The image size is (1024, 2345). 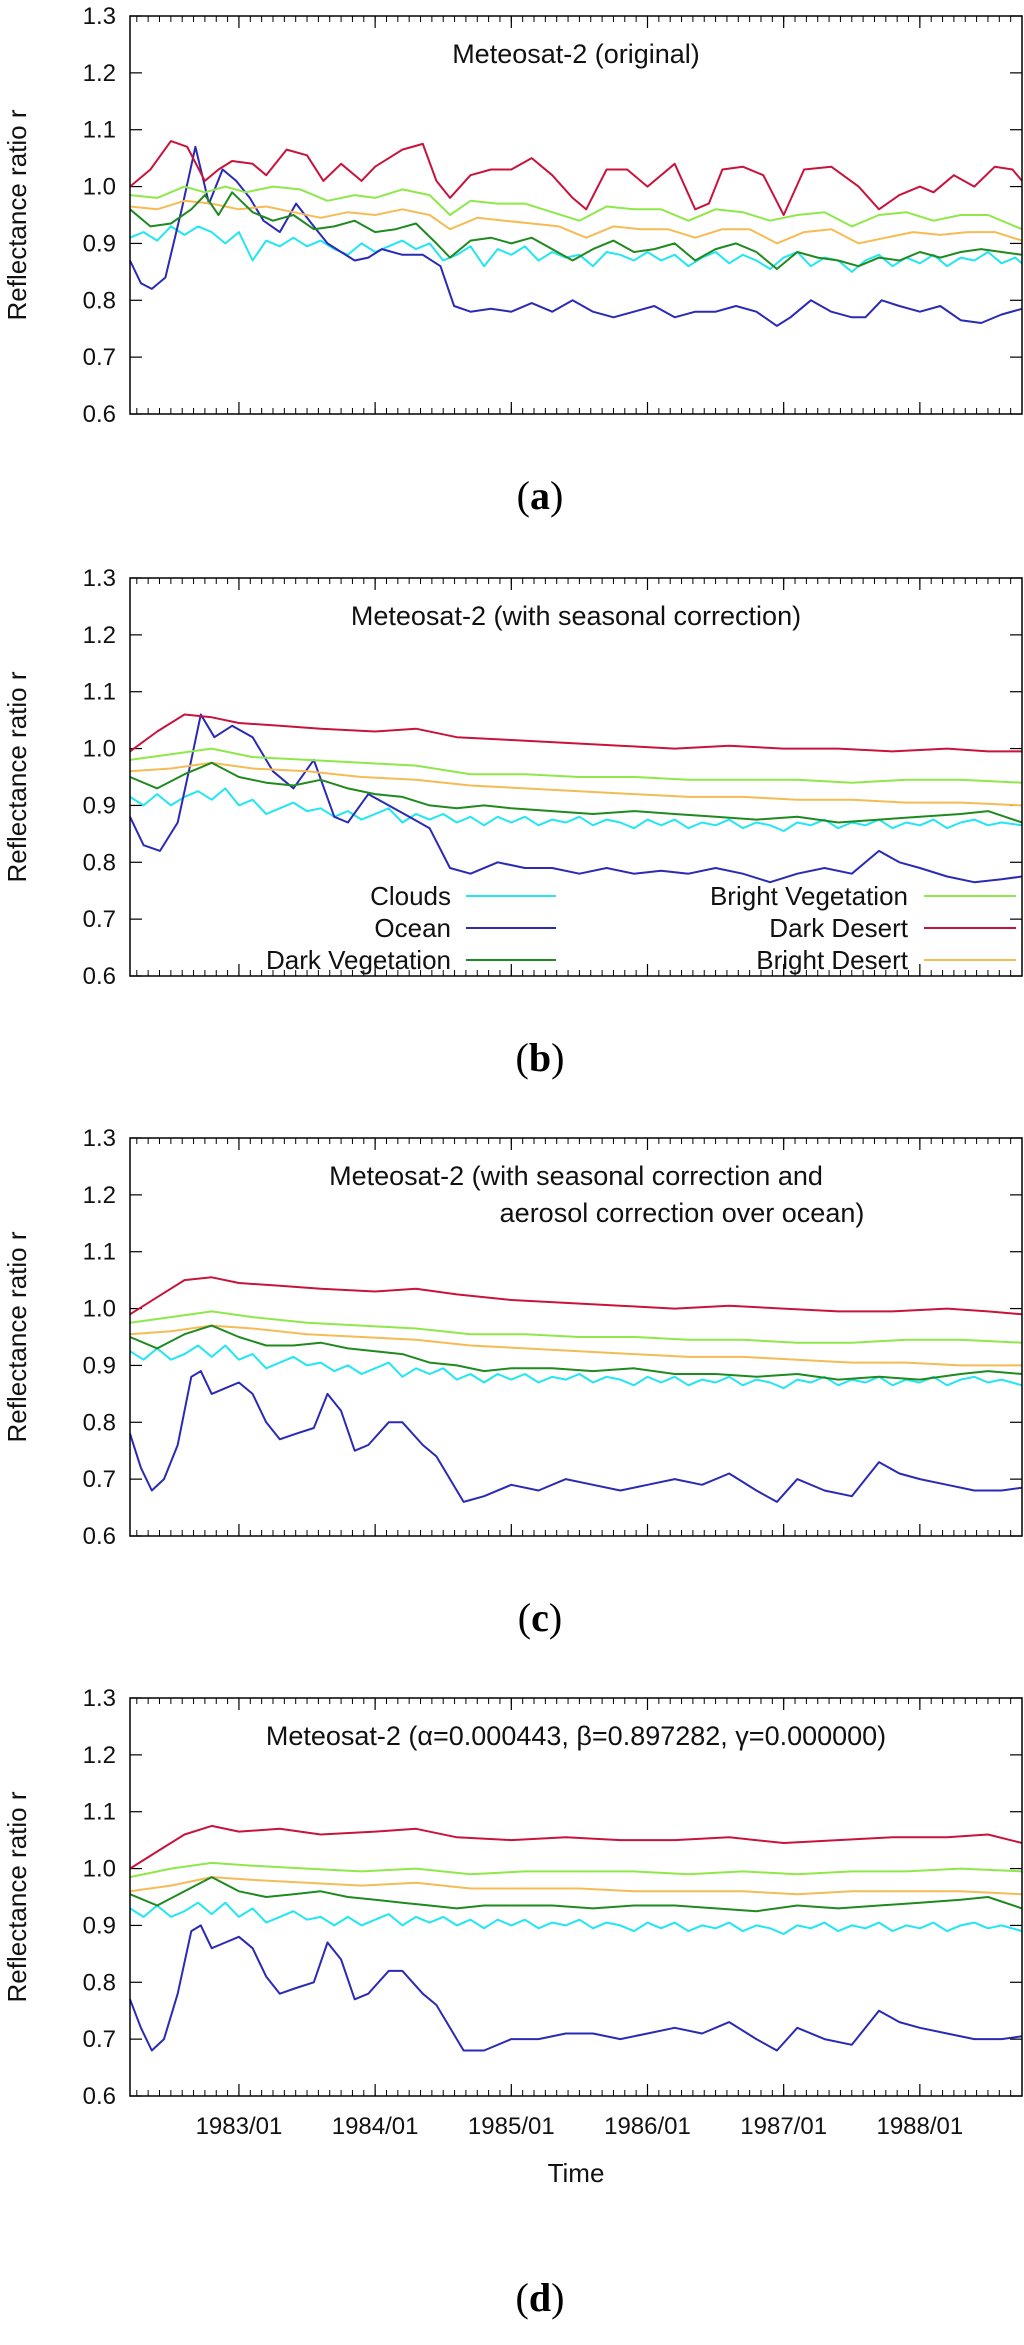 What do you see at coordinates (511, 2126) in the screenshot?
I see `x-tick-label: 1985/01` at bounding box center [511, 2126].